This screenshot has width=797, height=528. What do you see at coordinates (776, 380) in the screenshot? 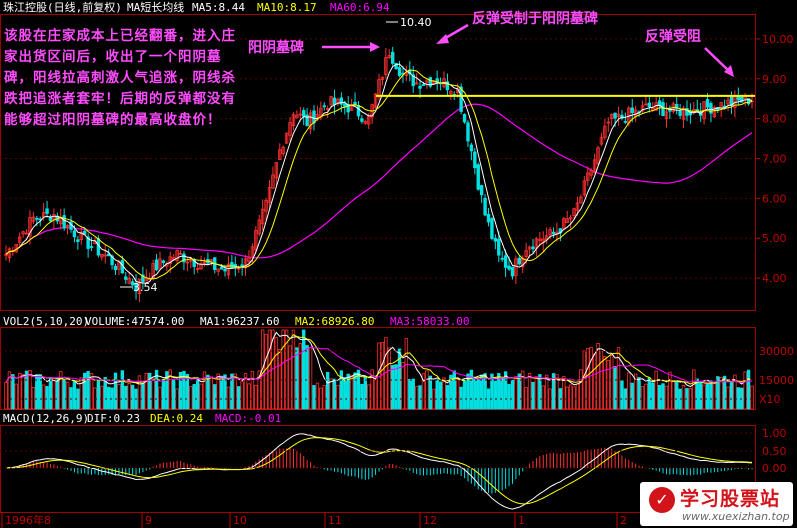
I see `volume-tick-label: 15000` at bounding box center [776, 380].